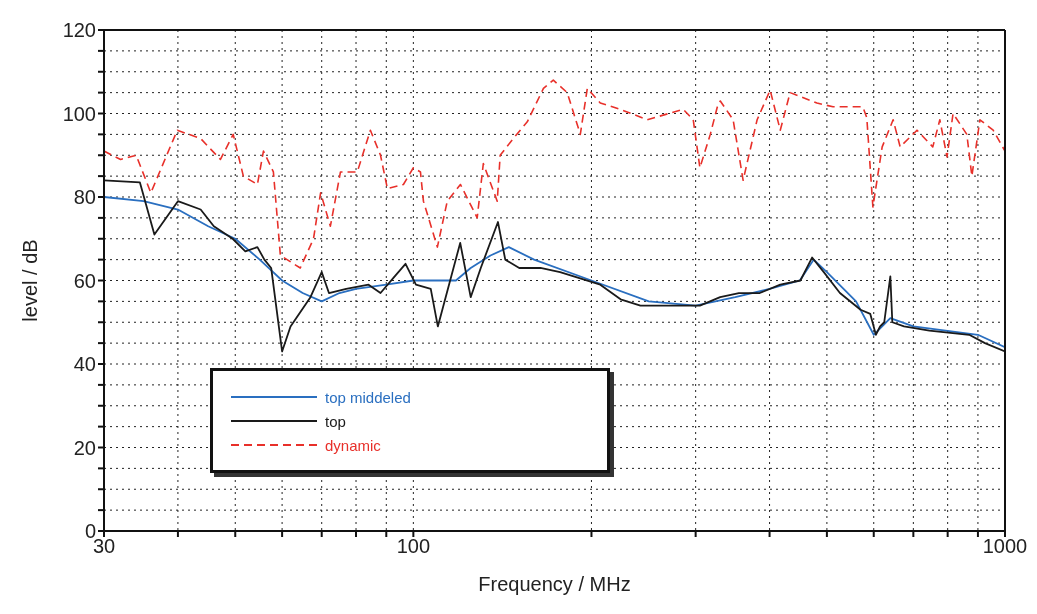 Image resolution: width=1037 pixels, height=614 pixels. I want to click on y-tick-label: 100, so click(79, 113).